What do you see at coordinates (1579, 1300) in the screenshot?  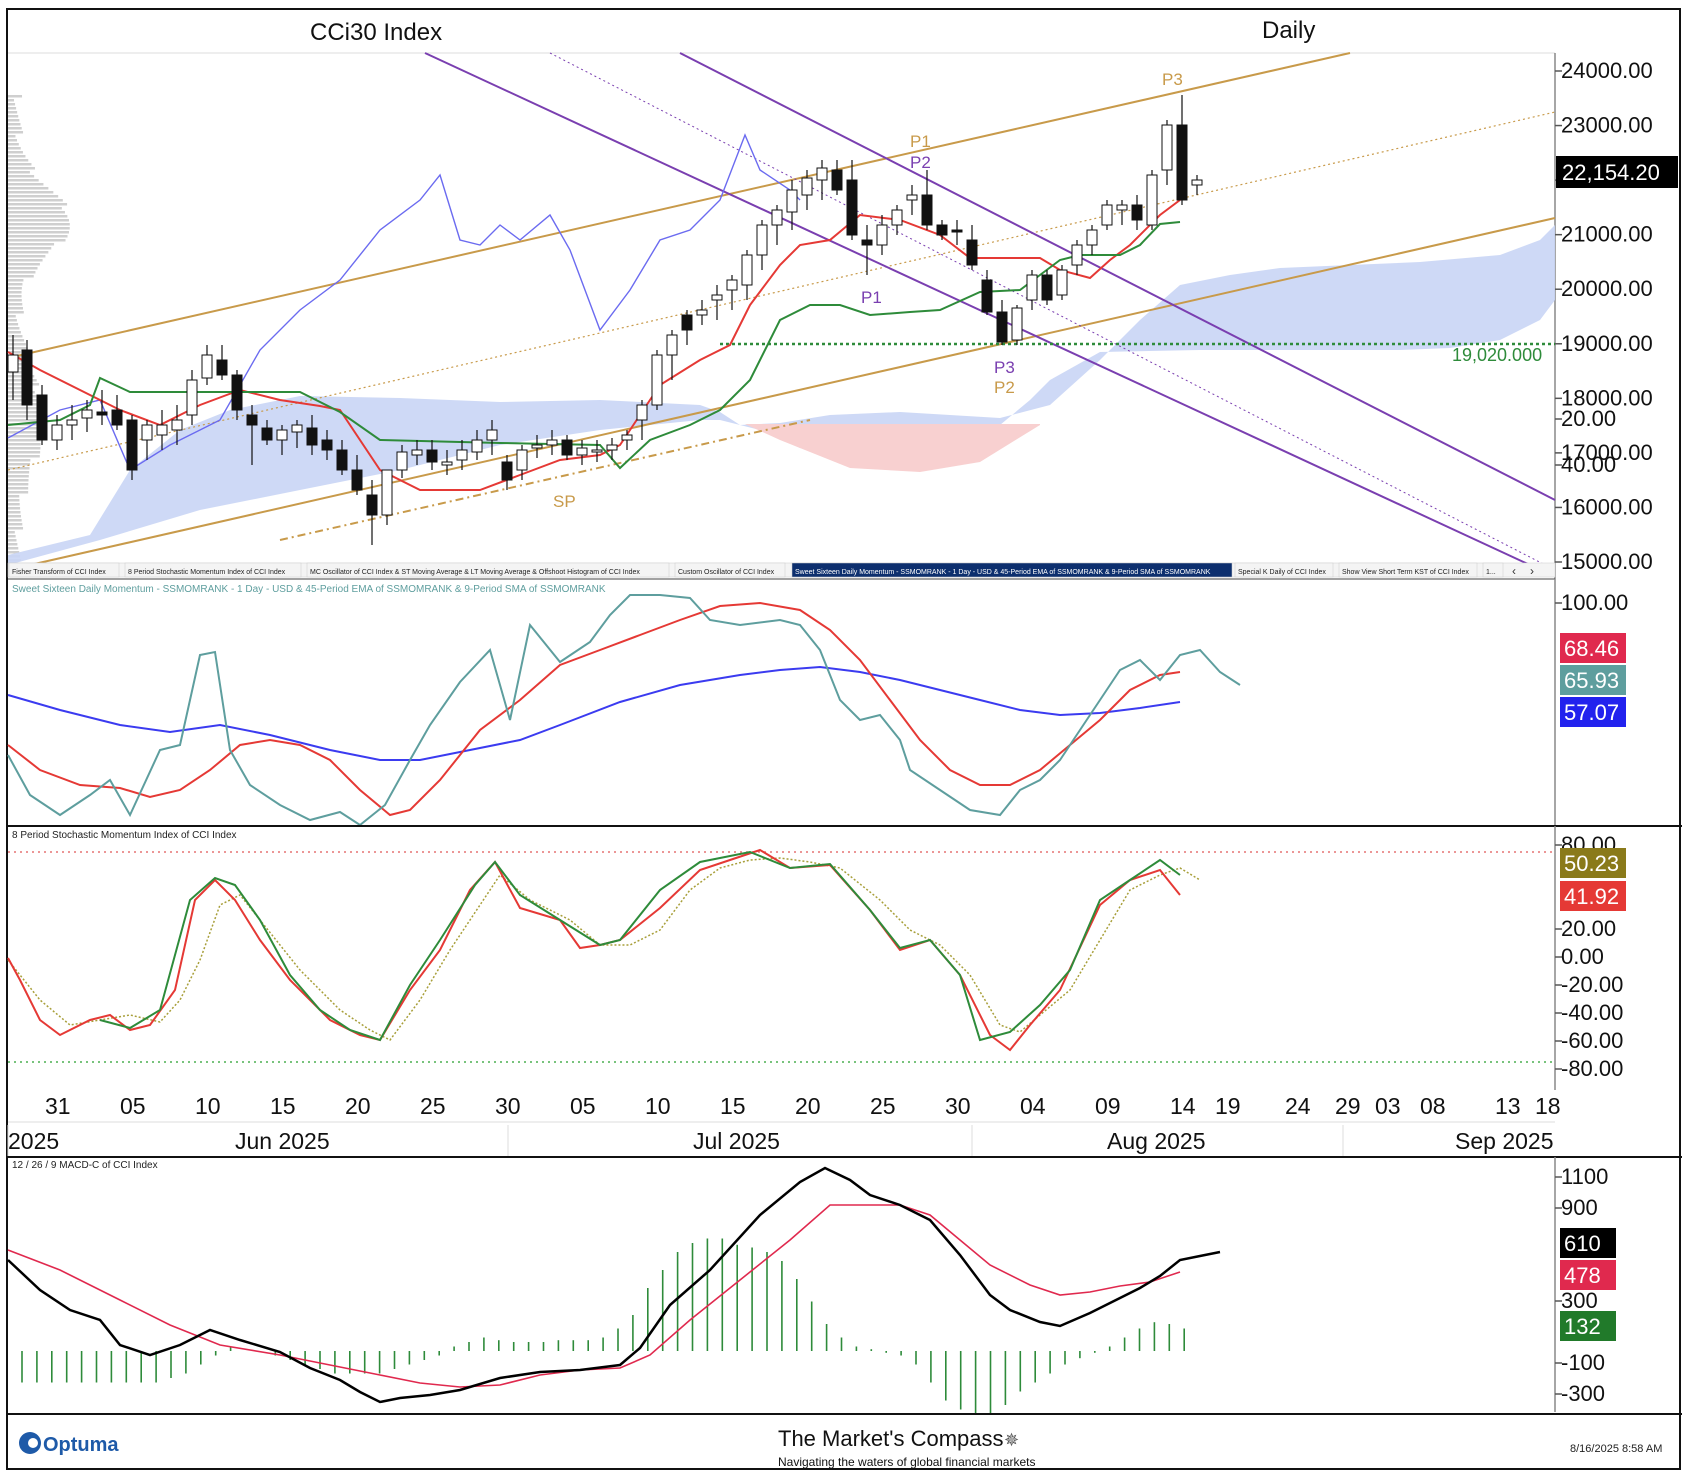 I see `y-tick-label: 300` at bounding box center [1579, 1300].